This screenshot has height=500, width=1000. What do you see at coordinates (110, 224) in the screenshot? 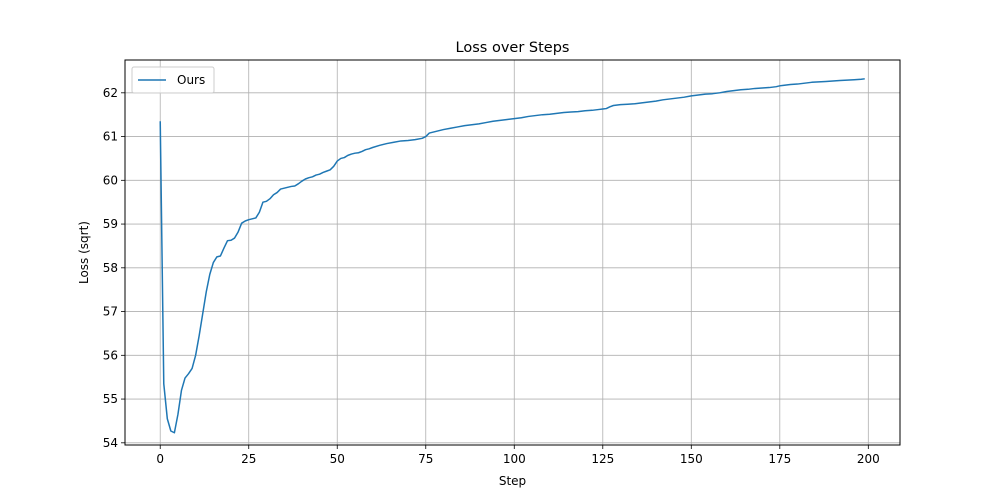
I see `y-tick-label: 59` at bounding box center [110, 224].